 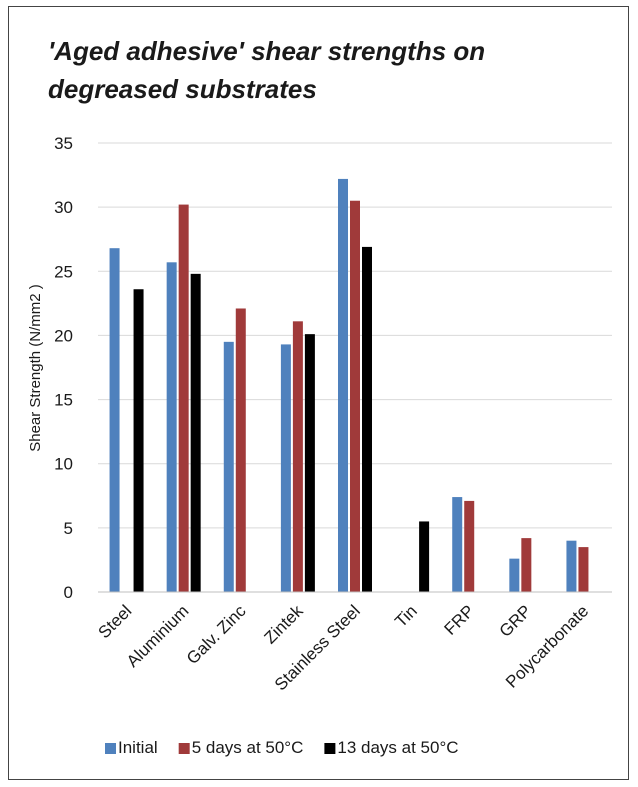 What do you see at coordinates (138, 747) in the screenshot?
I see `legend-label-1: Initial` at bounding box center [138, 747].